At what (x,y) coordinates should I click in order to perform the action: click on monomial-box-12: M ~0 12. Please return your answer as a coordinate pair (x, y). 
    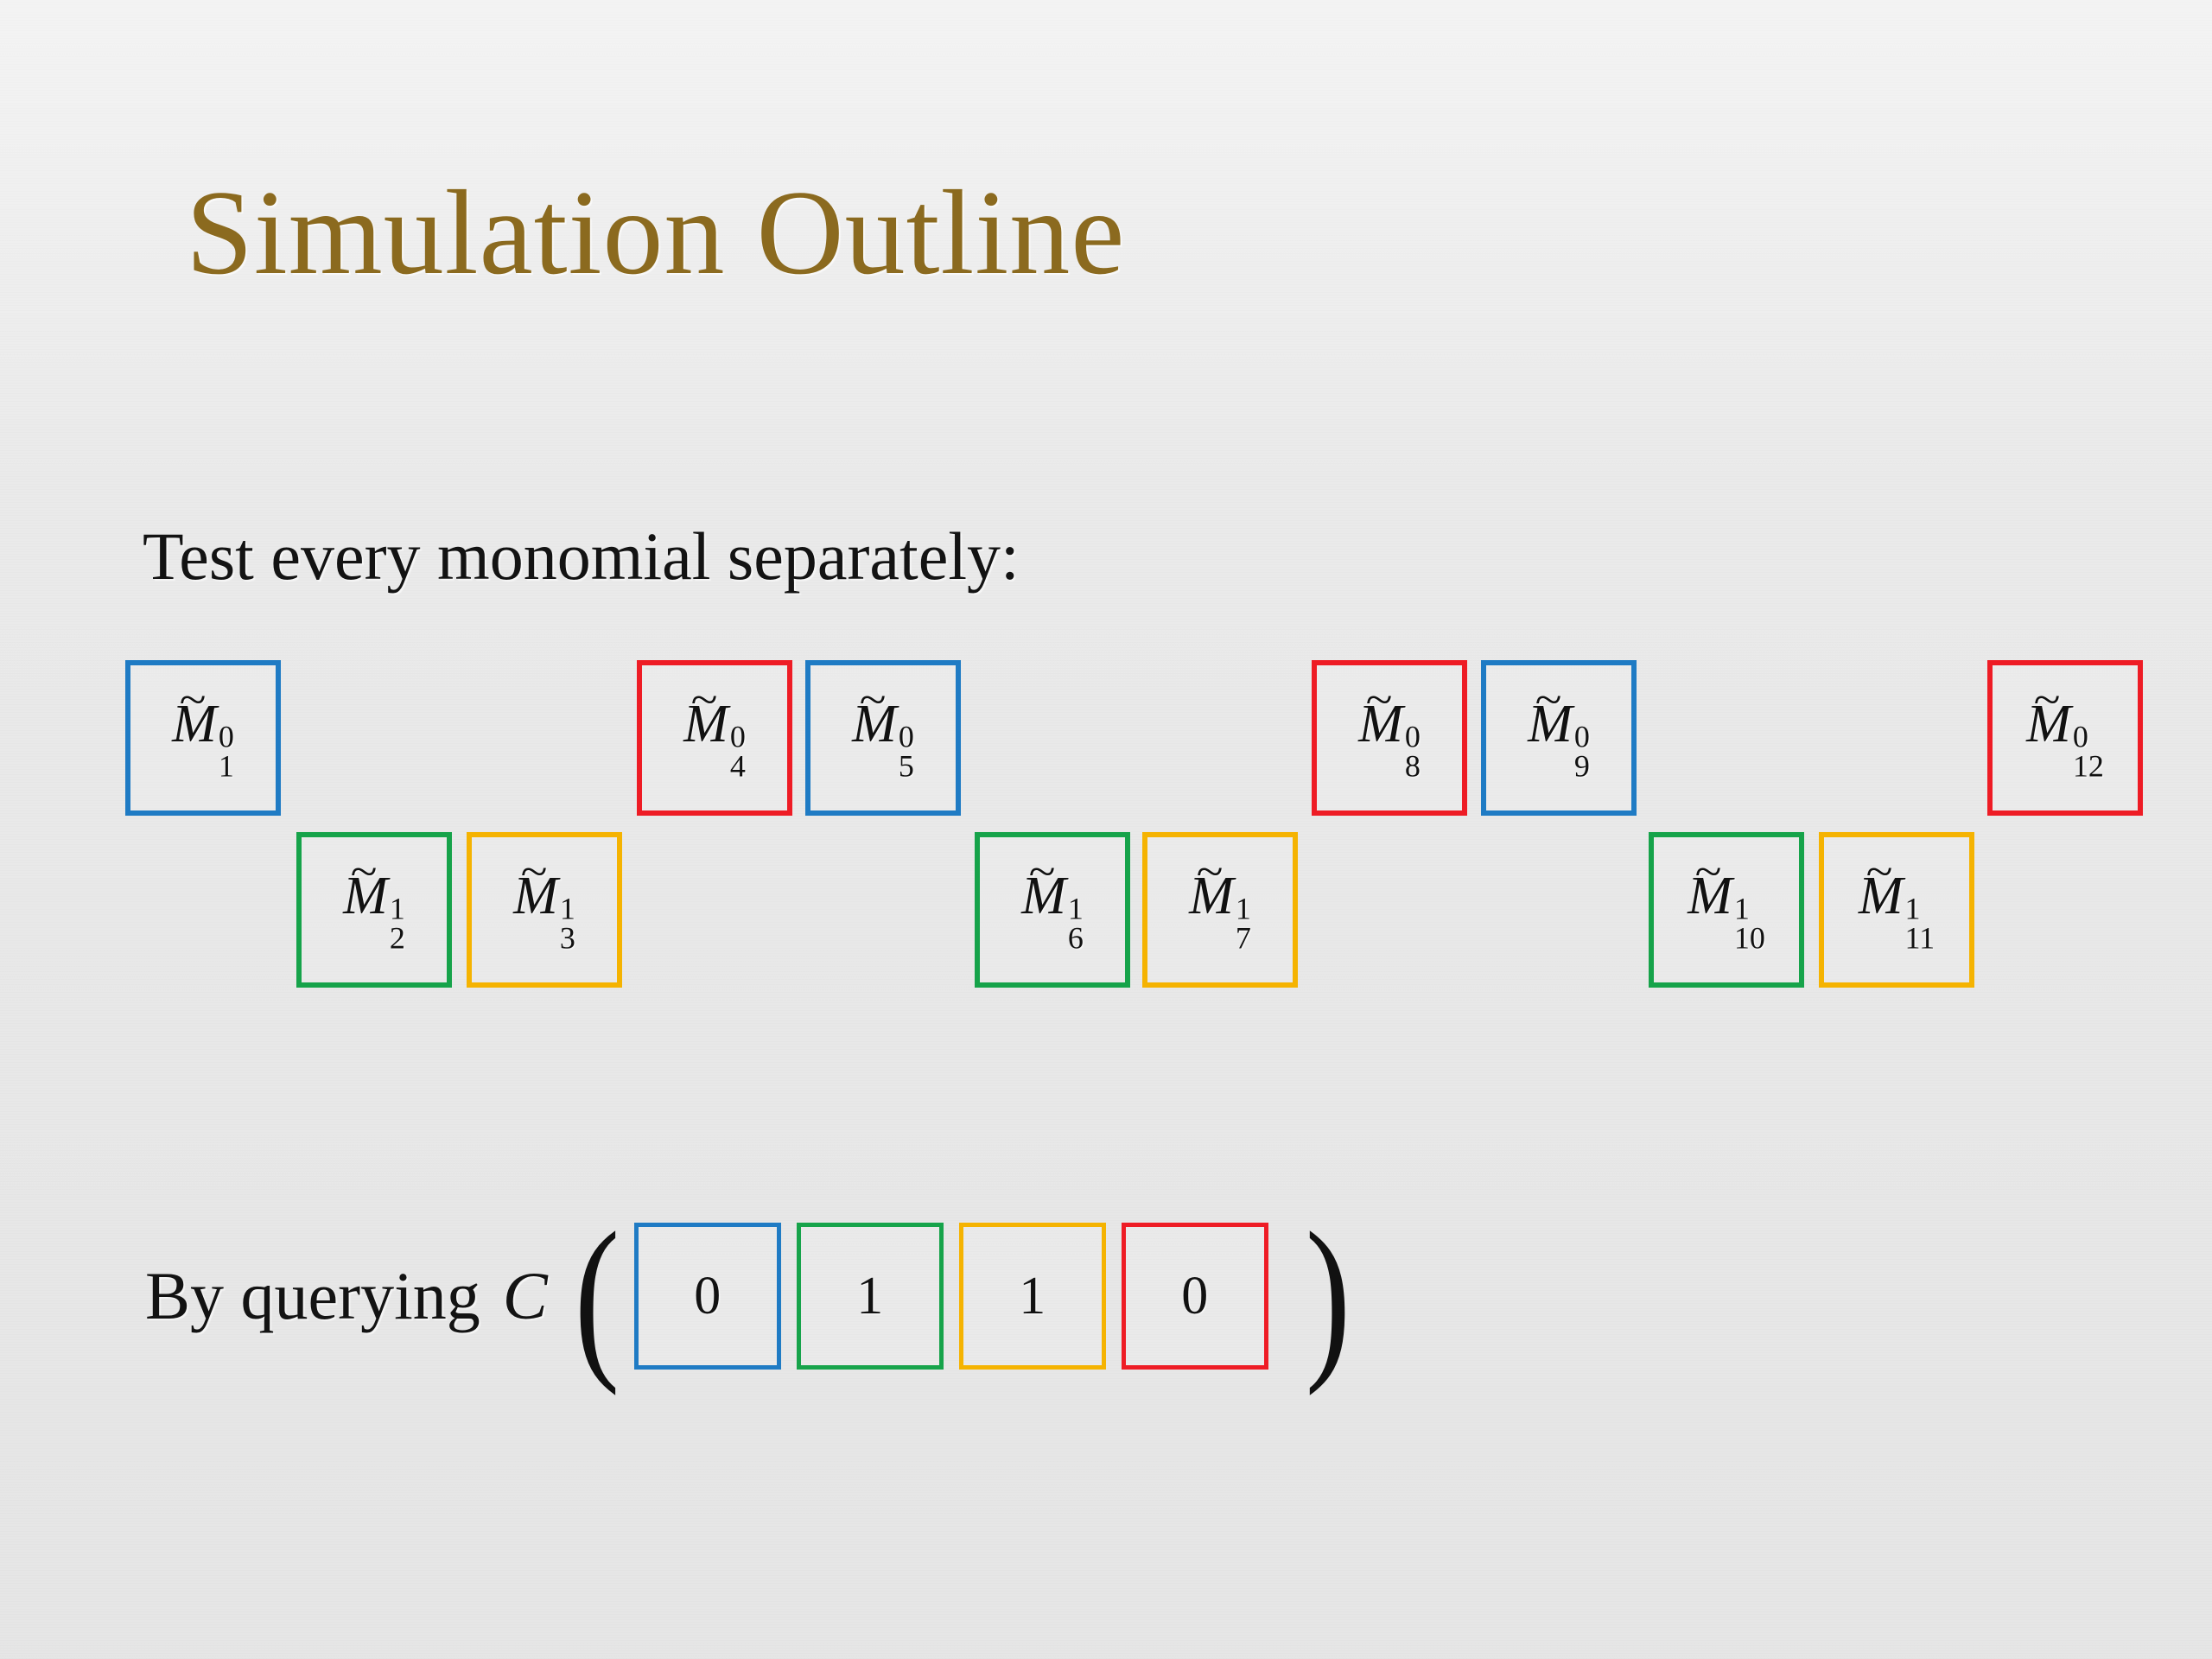
    Looking at the image, I should click on (2065, 738).